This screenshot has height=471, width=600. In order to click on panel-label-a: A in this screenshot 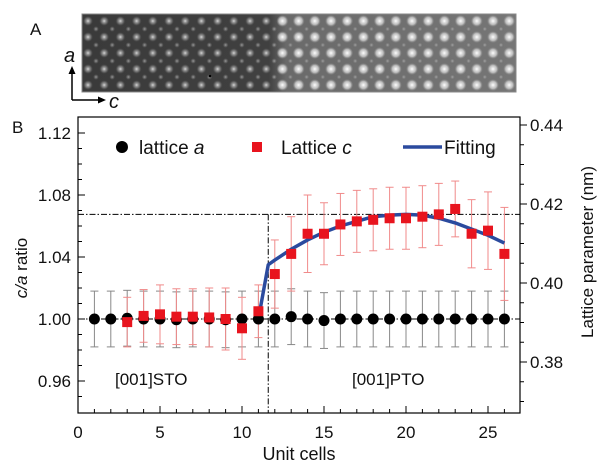, I will do `click(36, 29)`.